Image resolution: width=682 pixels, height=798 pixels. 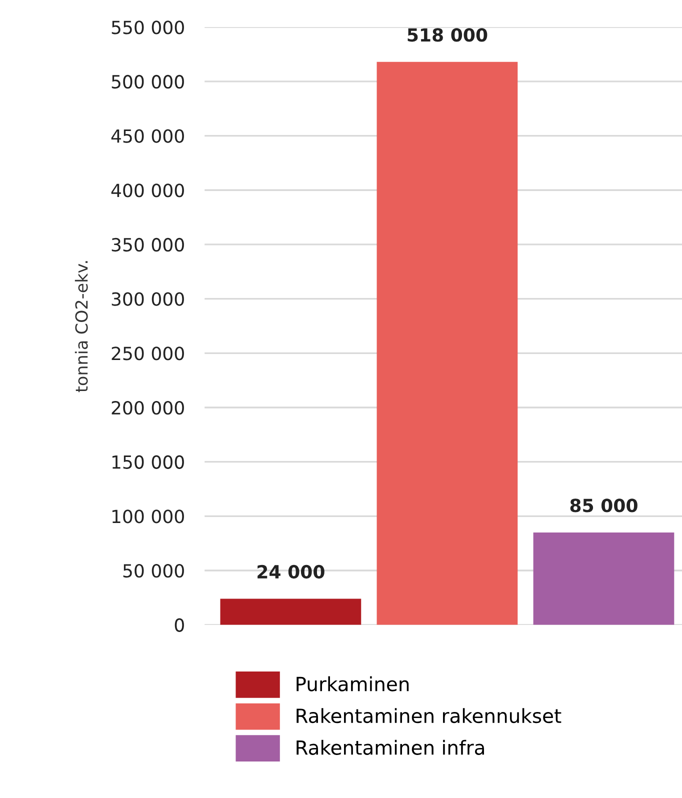 What do you see at coordinates (148, 27) in the screenshot?
I see `y-tick-label: 550 000` at bounding box center [148, 27].